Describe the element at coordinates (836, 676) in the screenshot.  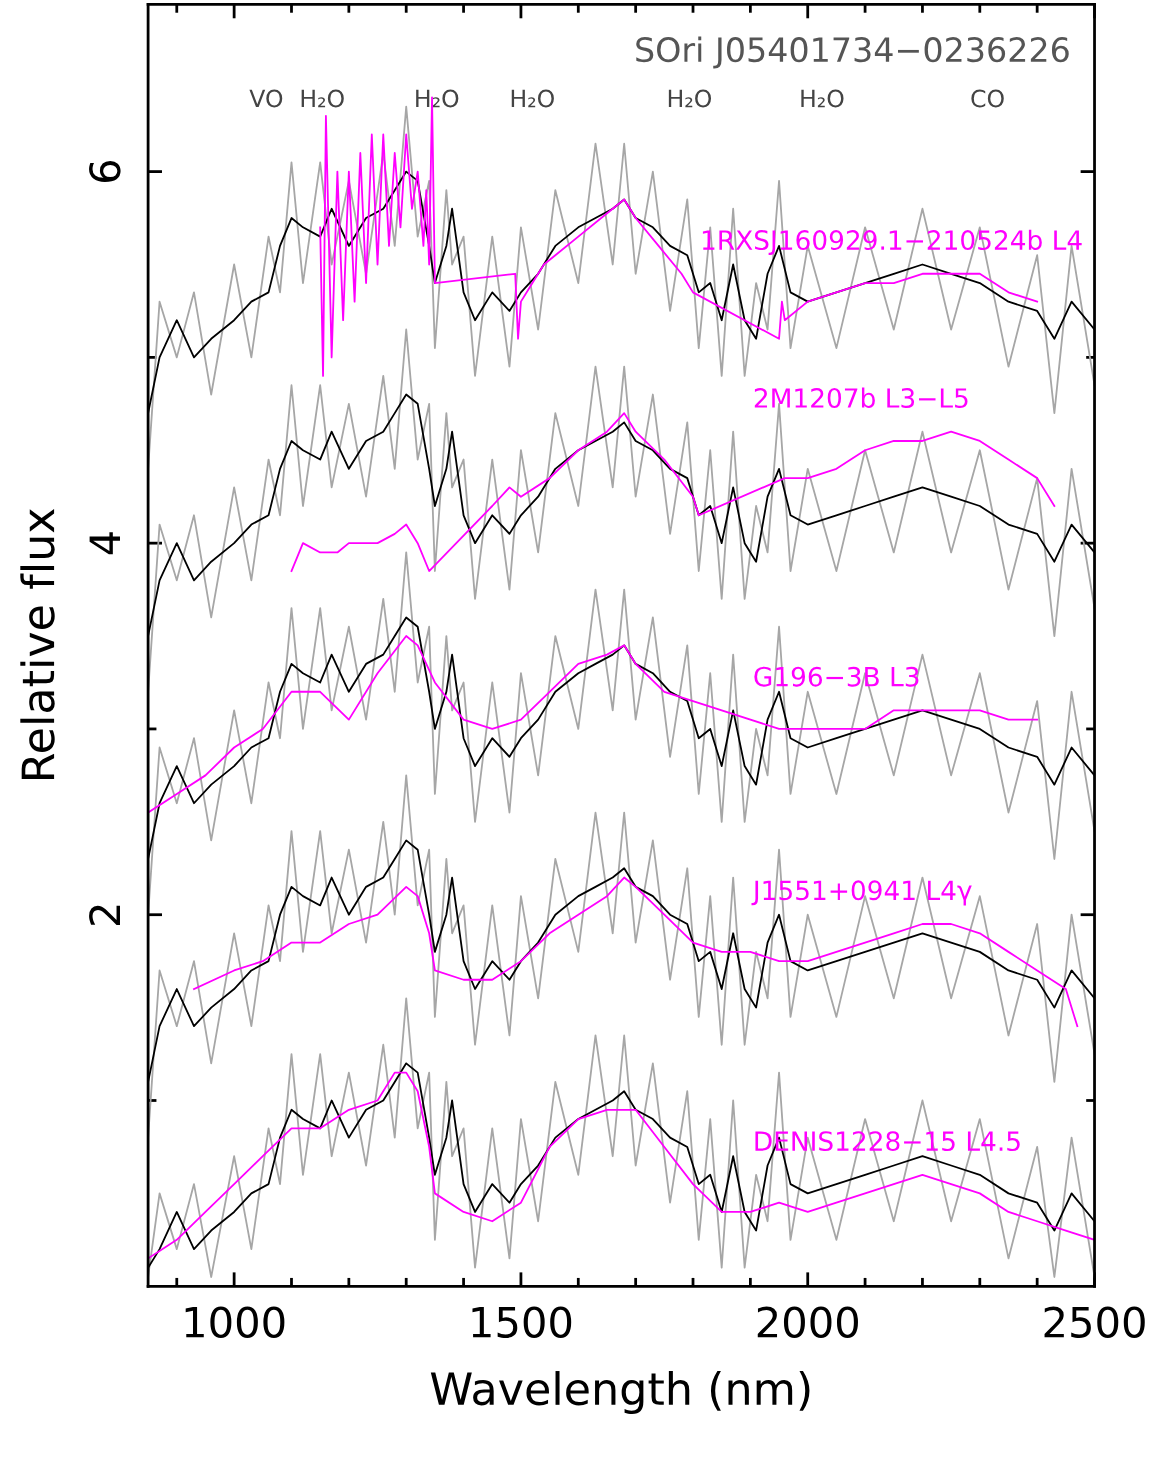
I see `series-label: G196−3B L3` at that location.